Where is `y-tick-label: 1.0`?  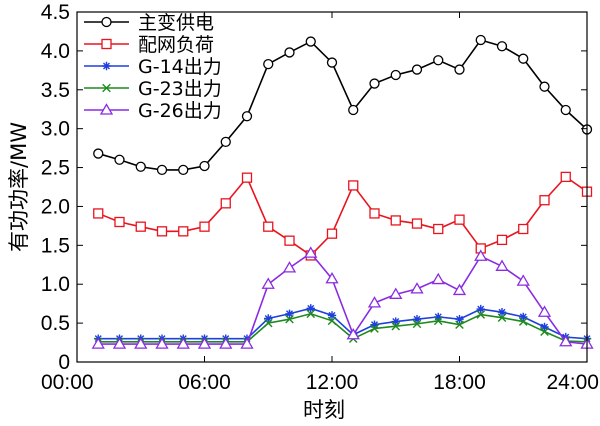
y-tick-label: 1.0 is located at coordinates (55, 284).